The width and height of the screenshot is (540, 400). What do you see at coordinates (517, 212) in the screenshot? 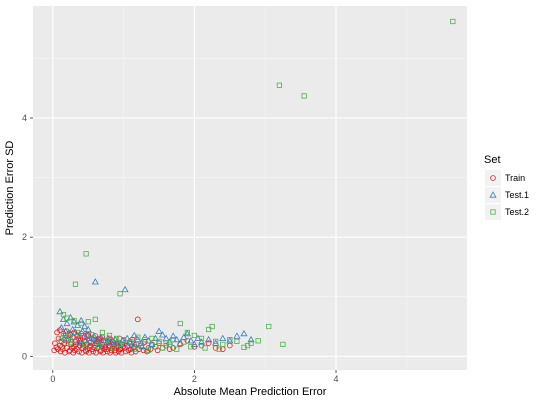
I see `legend-label-test-2: Test.2` at bounding box center [517, 212].